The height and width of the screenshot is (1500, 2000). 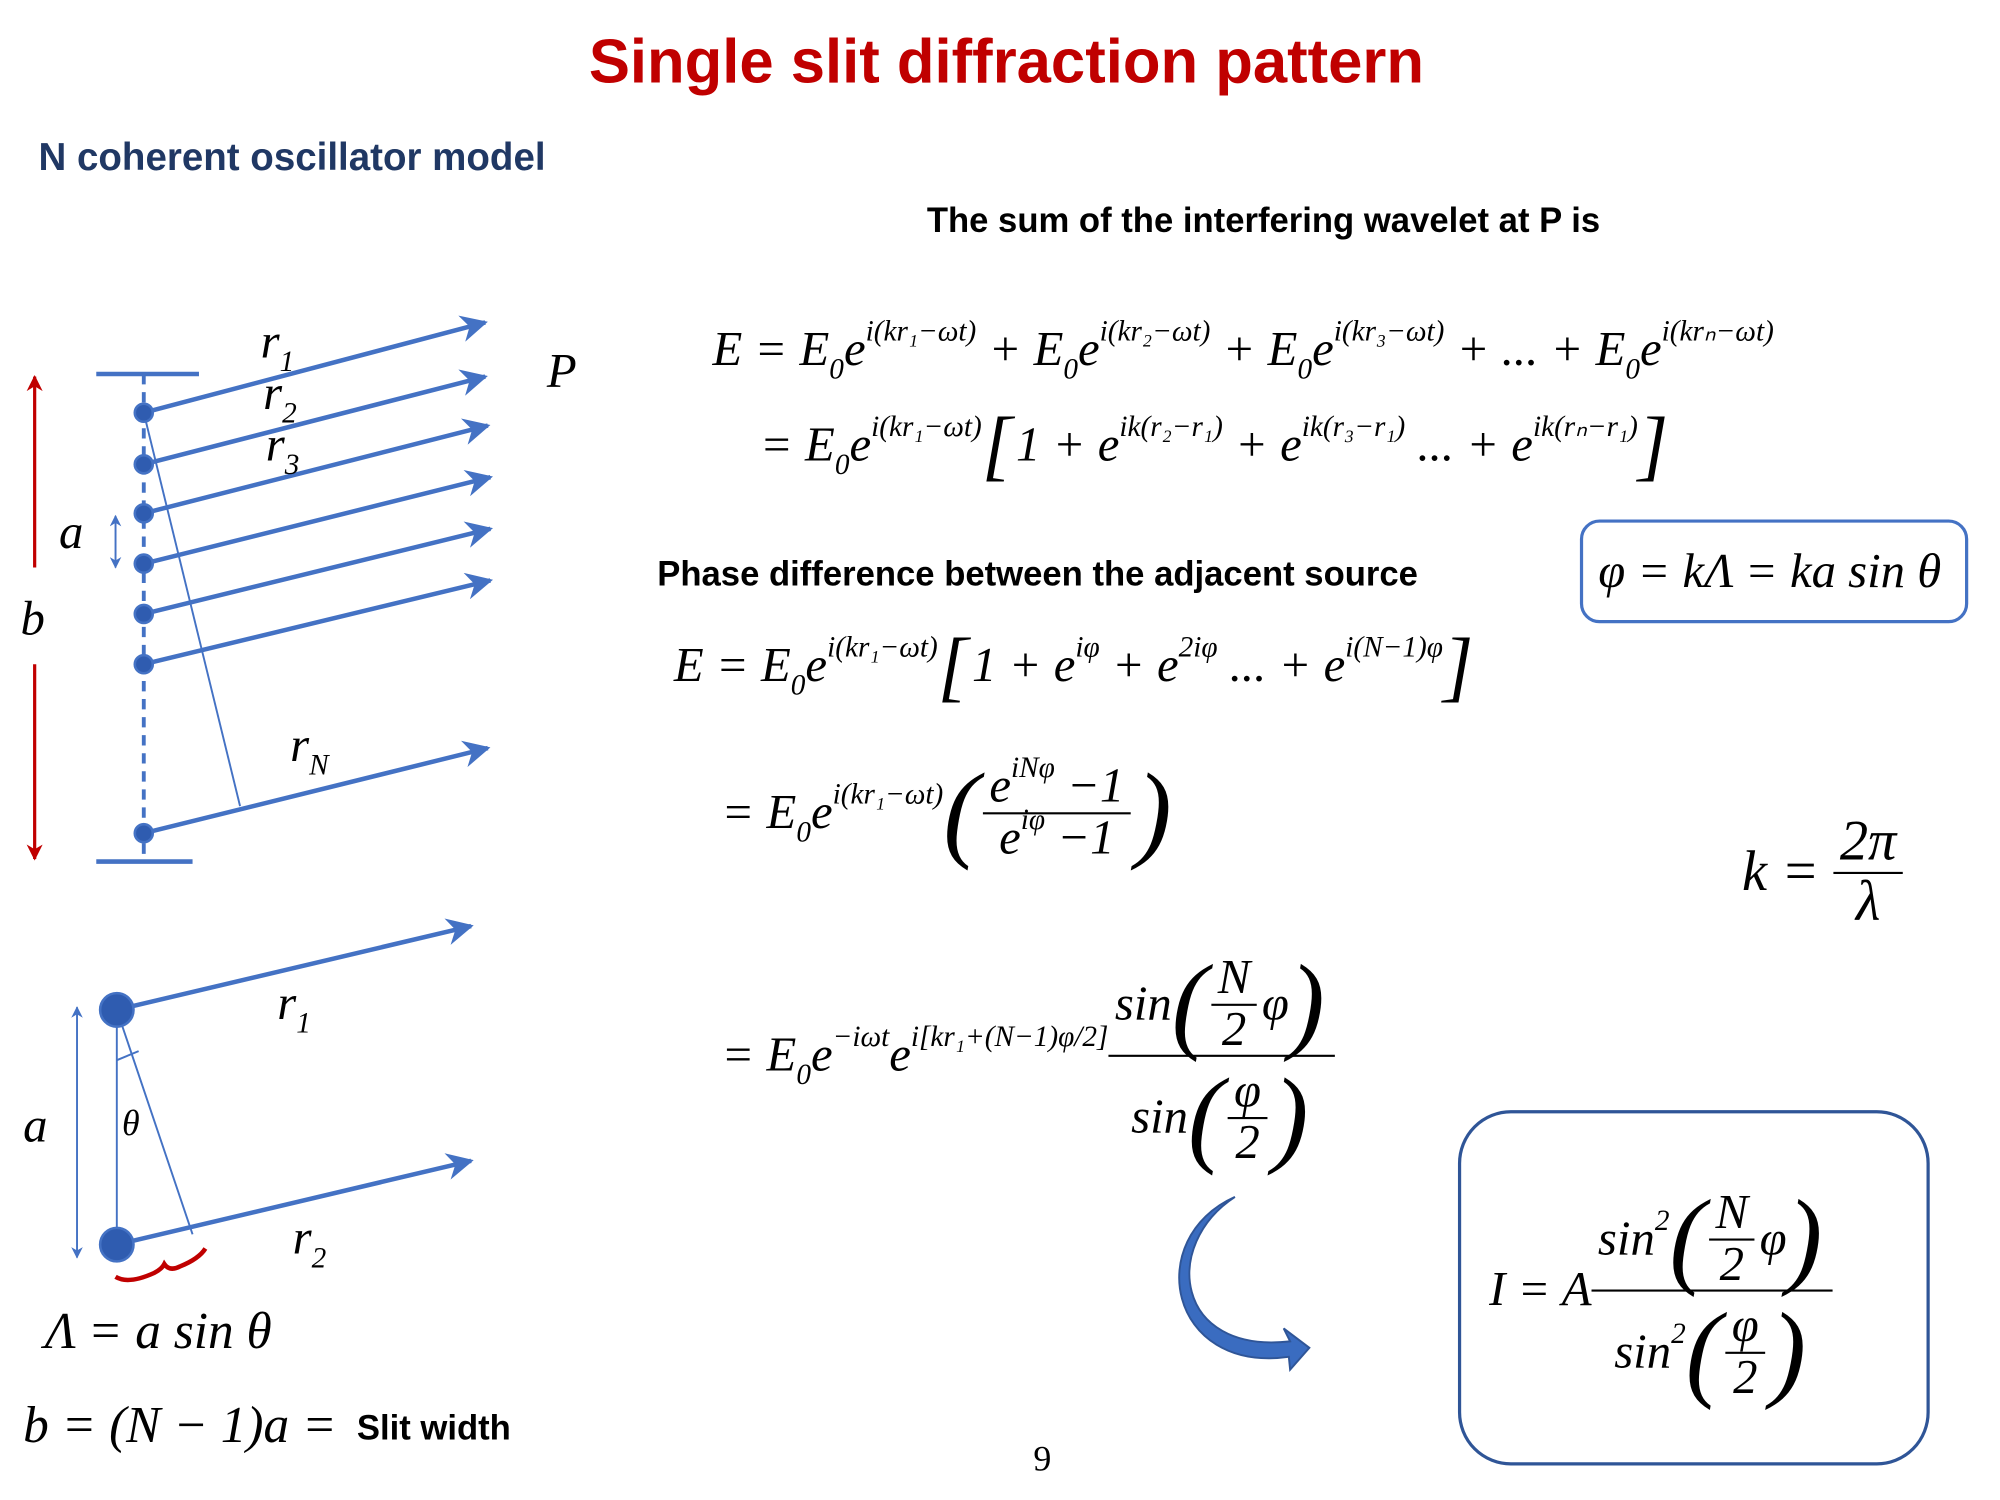 I want to click on formula-text: 2iφ, so click(x=1198, y=647).